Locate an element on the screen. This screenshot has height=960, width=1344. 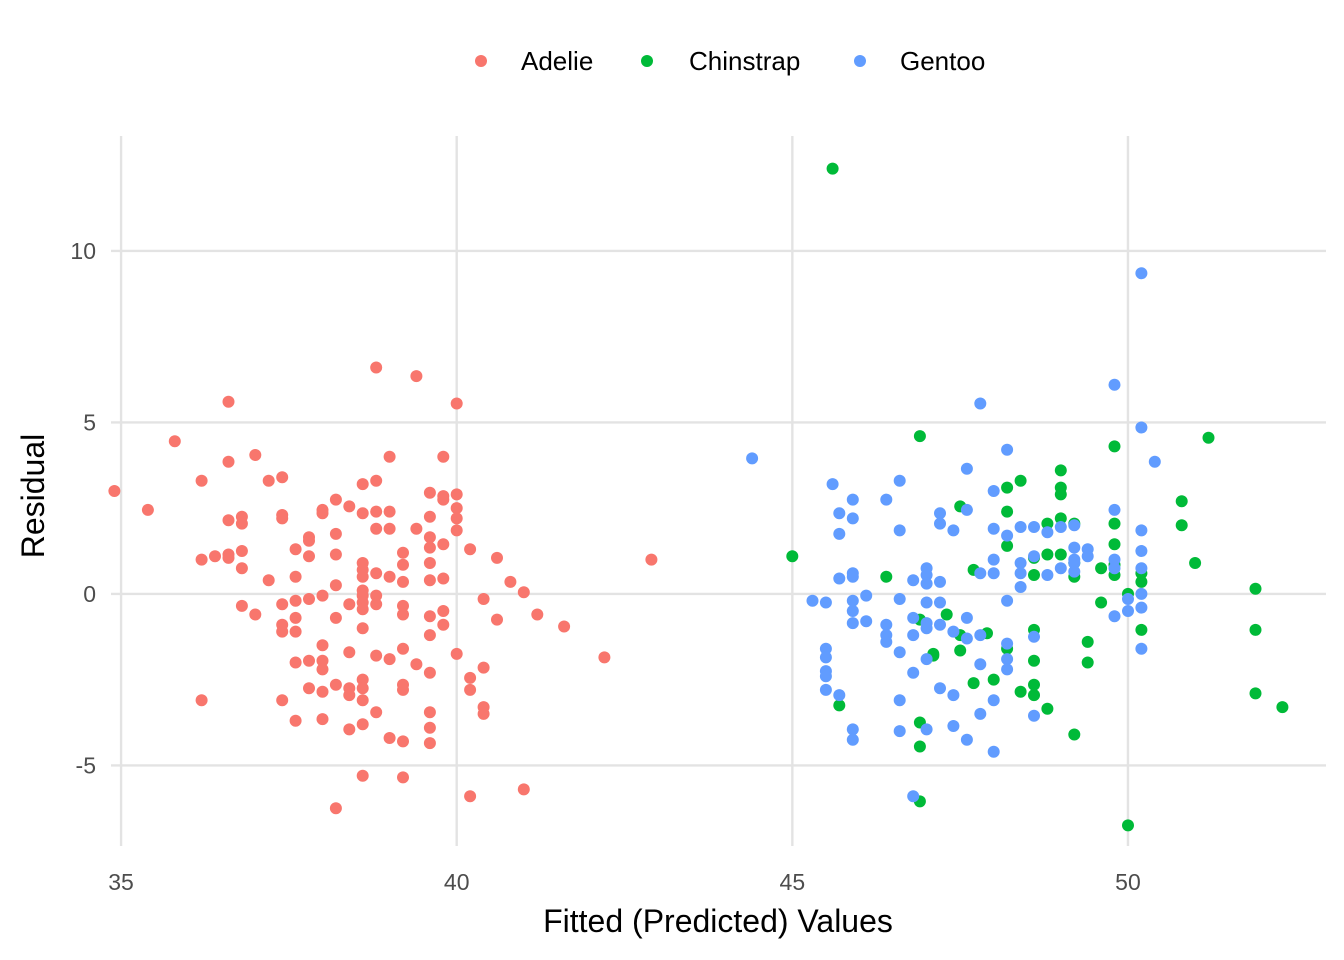
legend-item-chinstrap: Chinstrap is located at coordinates (720, 61).